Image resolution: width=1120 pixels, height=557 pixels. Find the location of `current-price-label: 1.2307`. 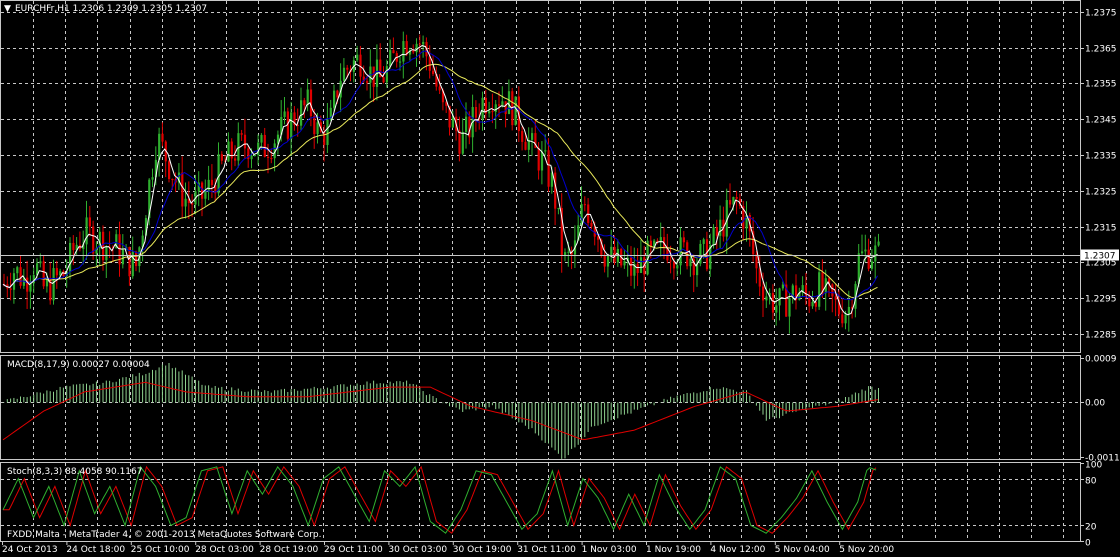

current-price-label: 1.2307 is located at coordinates (1100, 257).